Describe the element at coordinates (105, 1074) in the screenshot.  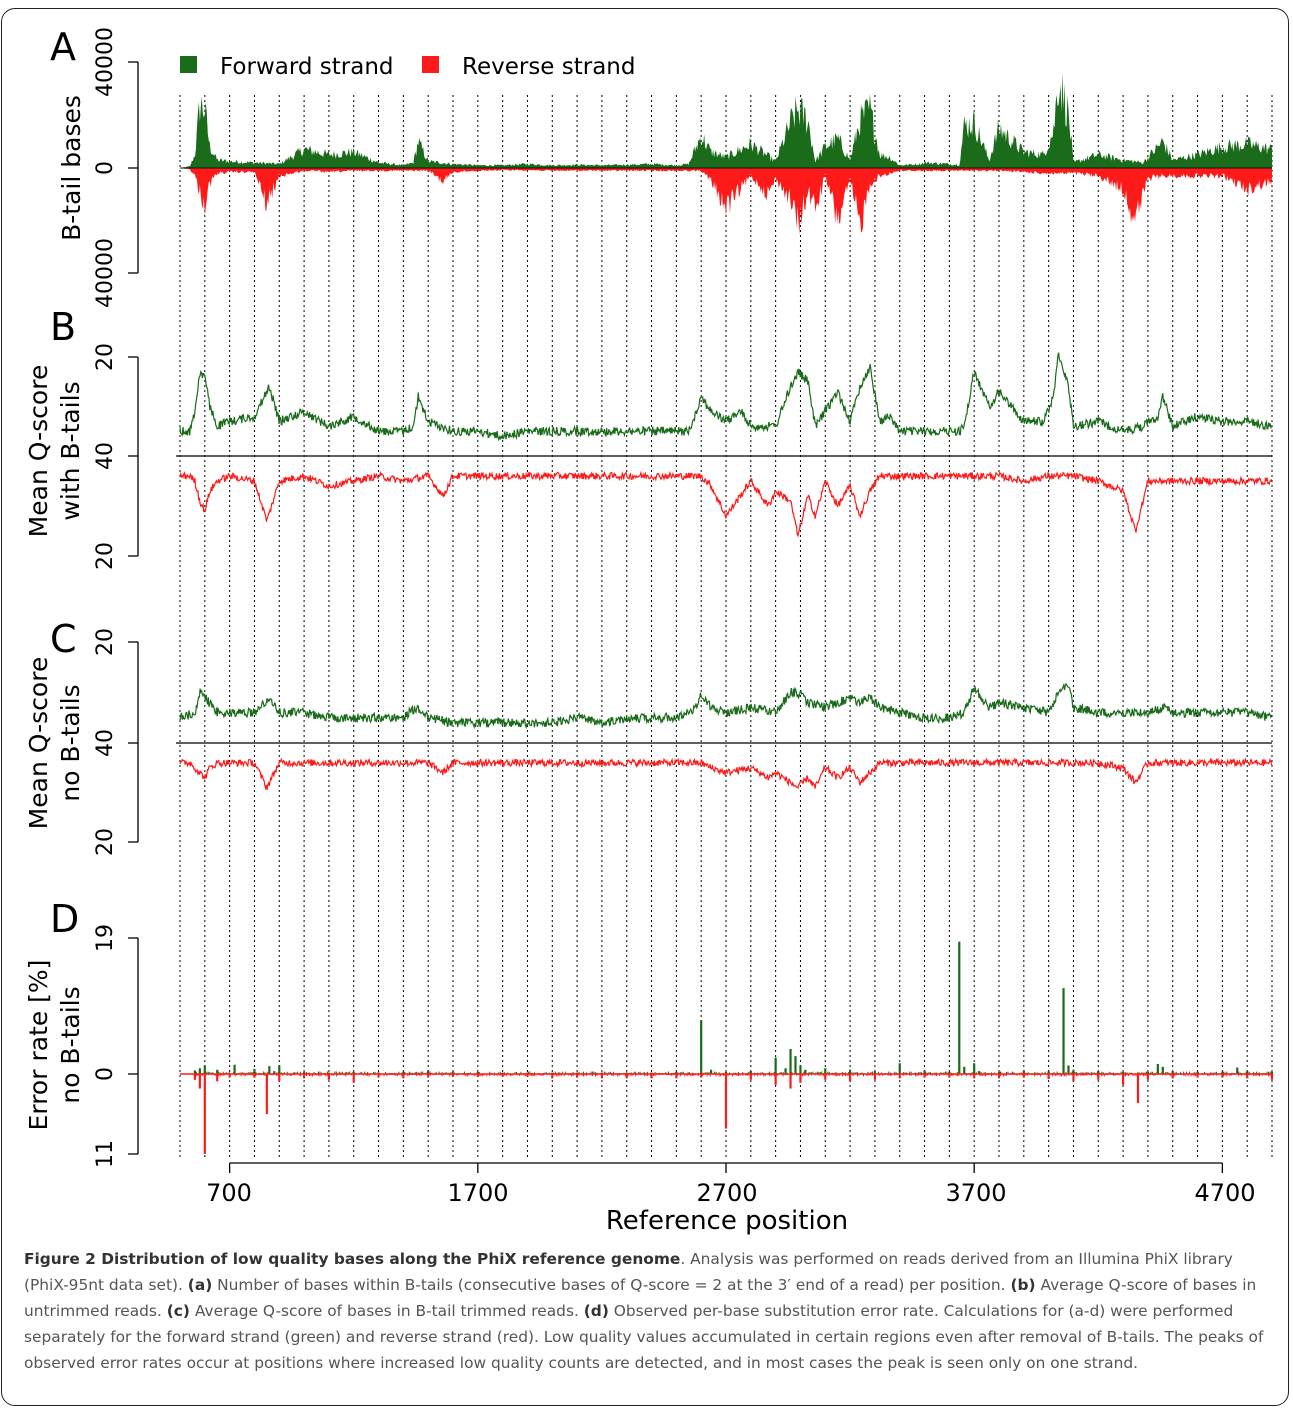
I see `ytick-d-mid: 0` at that location.